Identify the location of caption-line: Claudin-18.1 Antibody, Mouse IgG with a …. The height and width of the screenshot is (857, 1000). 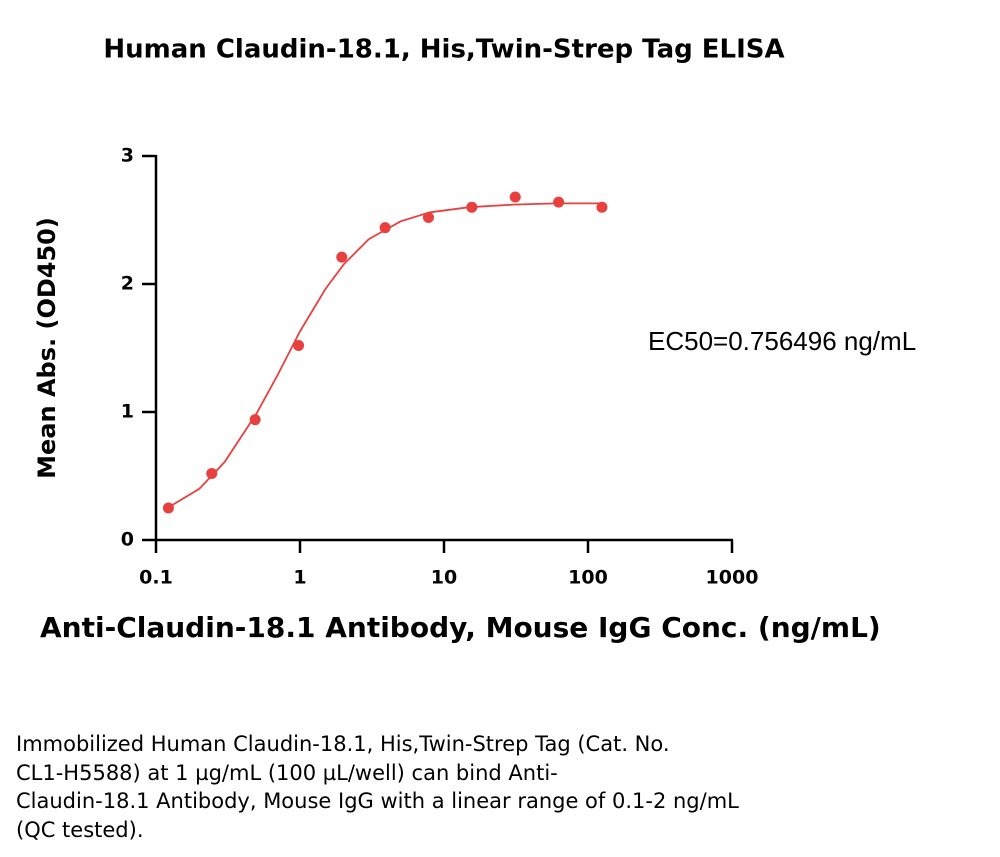
(377, 801).